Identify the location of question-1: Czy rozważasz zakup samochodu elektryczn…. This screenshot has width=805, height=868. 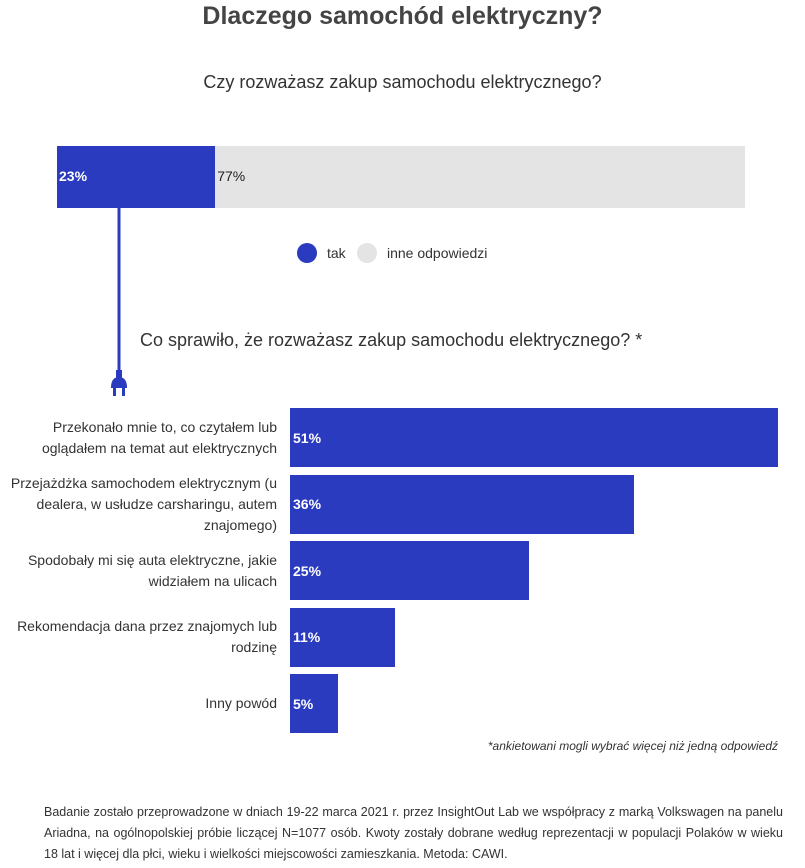
(402, 82).